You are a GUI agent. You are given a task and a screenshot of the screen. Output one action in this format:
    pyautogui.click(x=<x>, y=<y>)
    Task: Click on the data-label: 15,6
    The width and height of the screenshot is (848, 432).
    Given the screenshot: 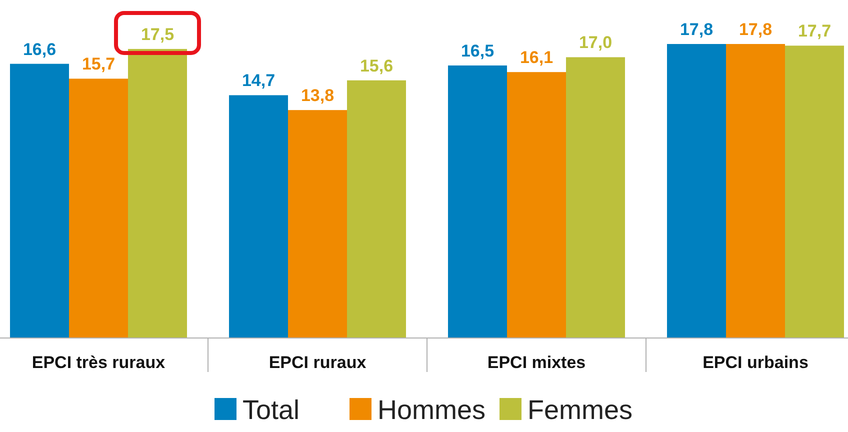 What is the action you would take?
    pyautogui.click(x=377, y=66)
    